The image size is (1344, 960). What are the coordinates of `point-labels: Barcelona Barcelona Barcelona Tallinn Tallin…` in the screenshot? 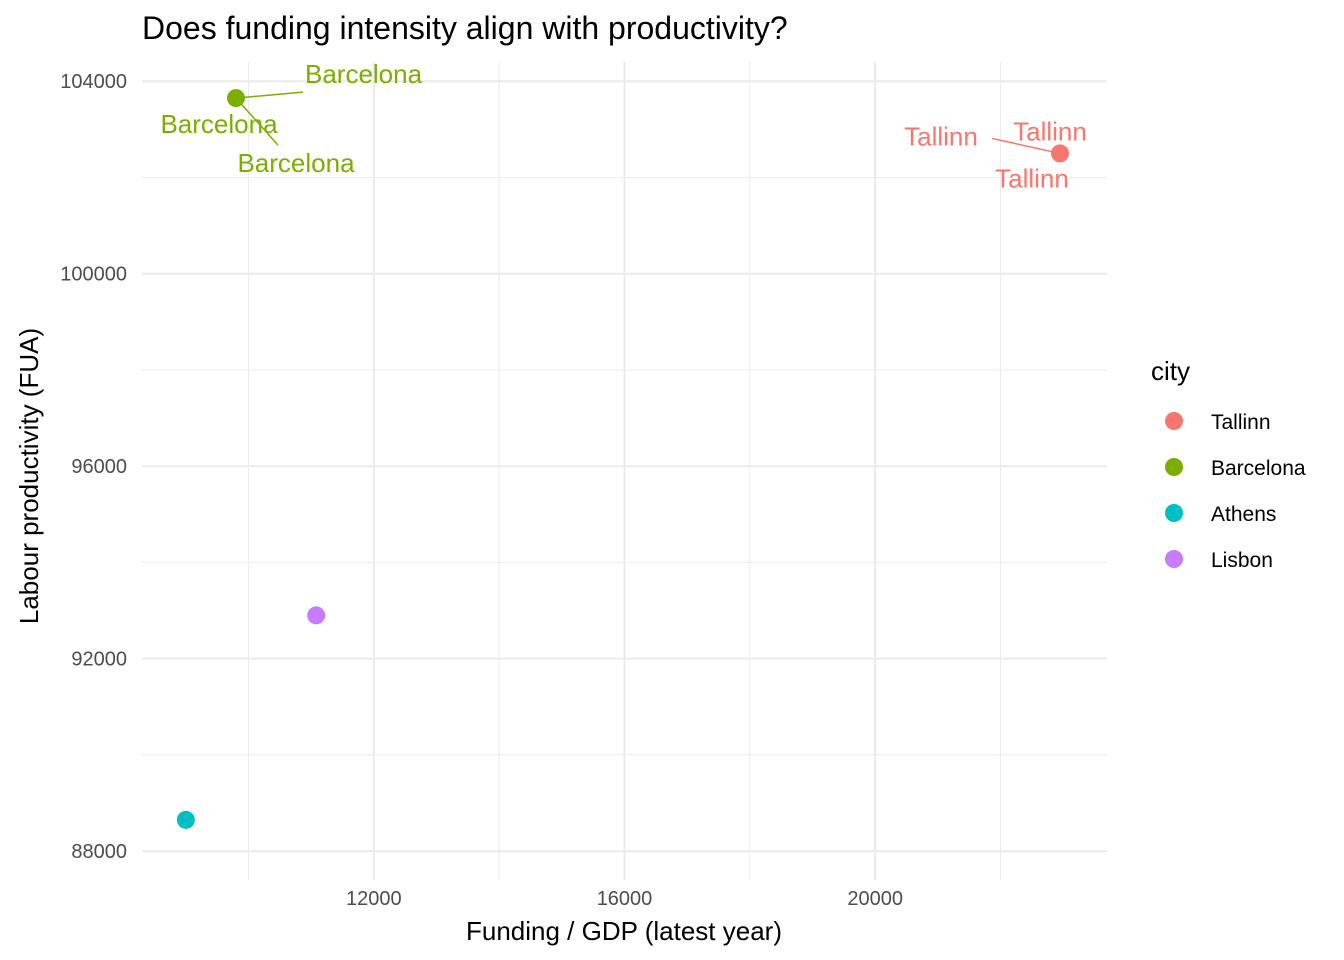 It's located at (623, 126).